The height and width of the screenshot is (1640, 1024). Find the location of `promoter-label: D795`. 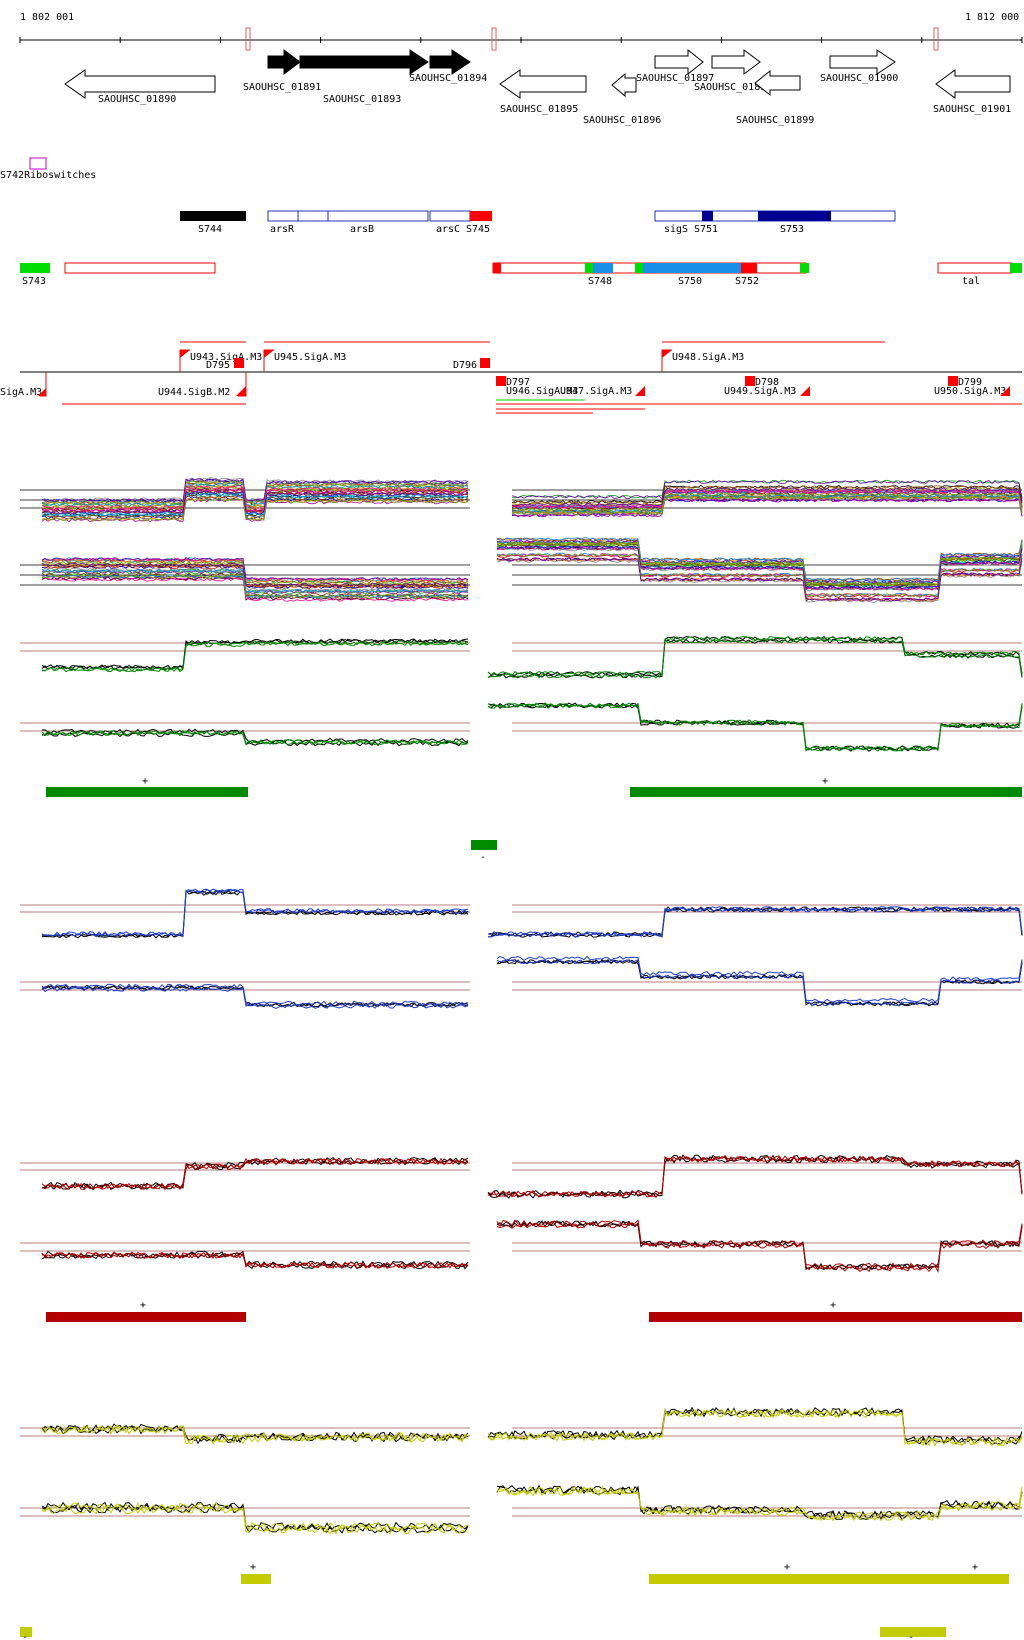

promoter-label: D795 is located at coordinates (218, 365).